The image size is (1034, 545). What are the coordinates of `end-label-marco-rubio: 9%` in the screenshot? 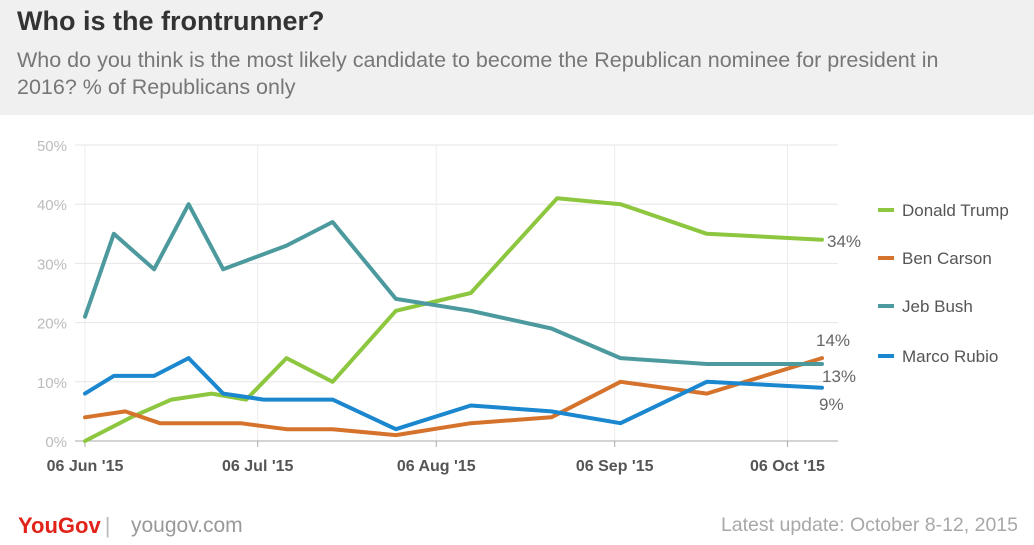 It's located at (831, 404).